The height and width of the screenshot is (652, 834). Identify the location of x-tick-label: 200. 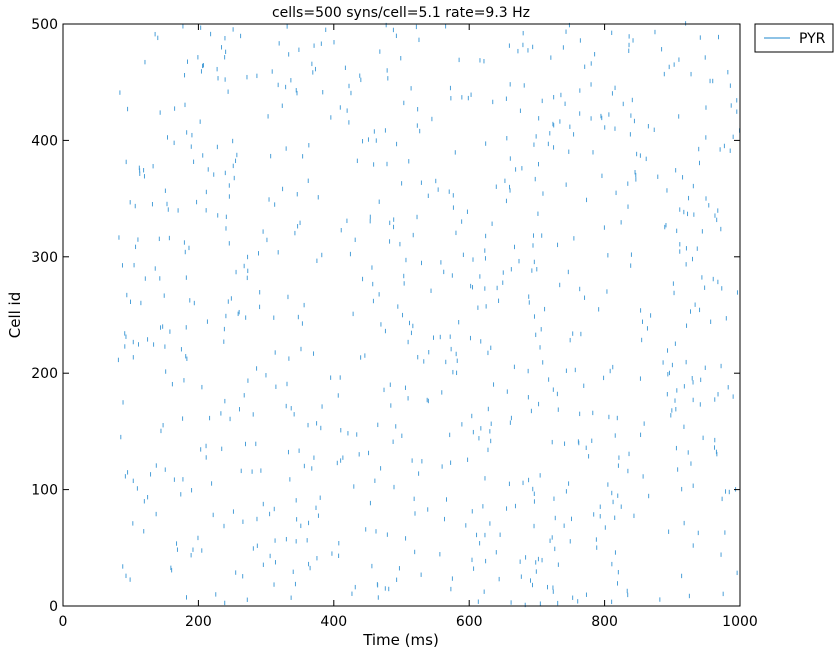
(198, 622).